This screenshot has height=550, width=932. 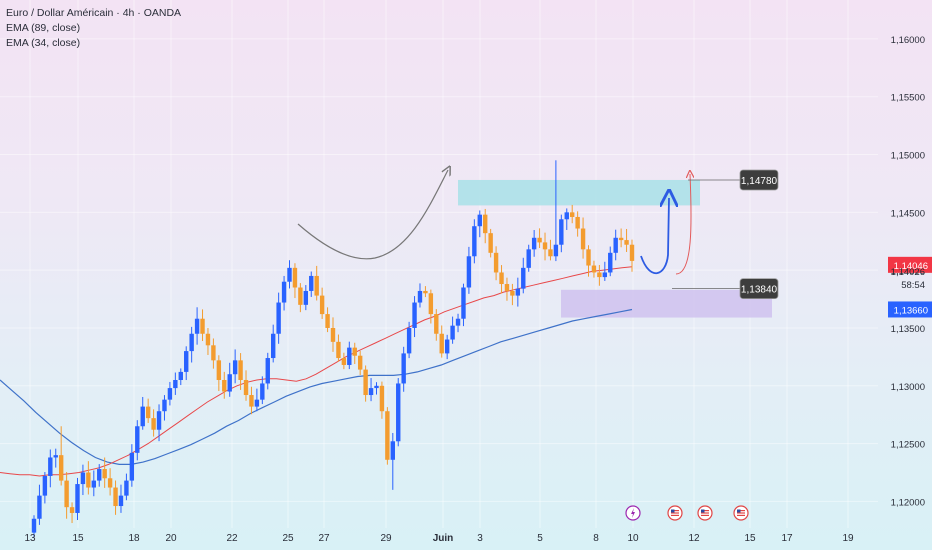 I want to click on x-axis: 13 15 18 20 22 25 27 29 Juin 3 5 8 10 12 15 17 19, so click(x=439, y=538).